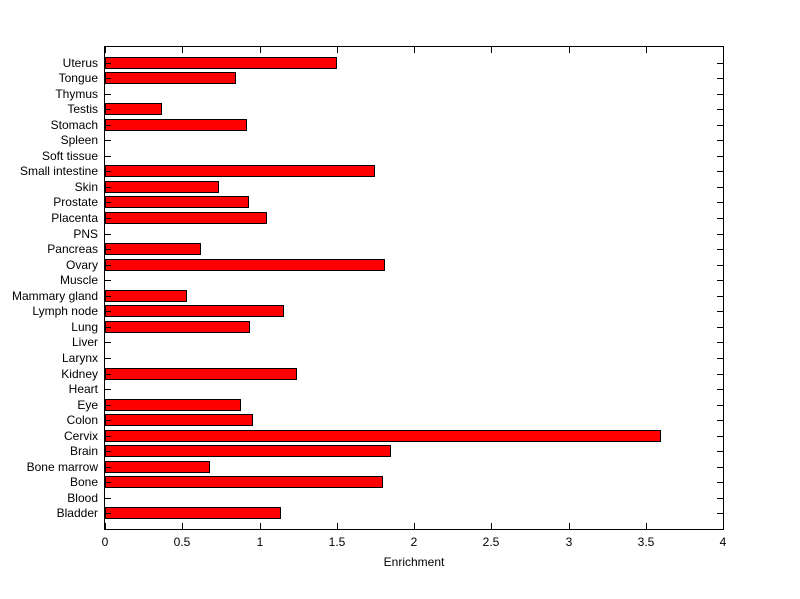  What do you see at coordinates (77, 513) in the screenshot?
I see `category-label: Bladder` at bounding box center [77, 513].